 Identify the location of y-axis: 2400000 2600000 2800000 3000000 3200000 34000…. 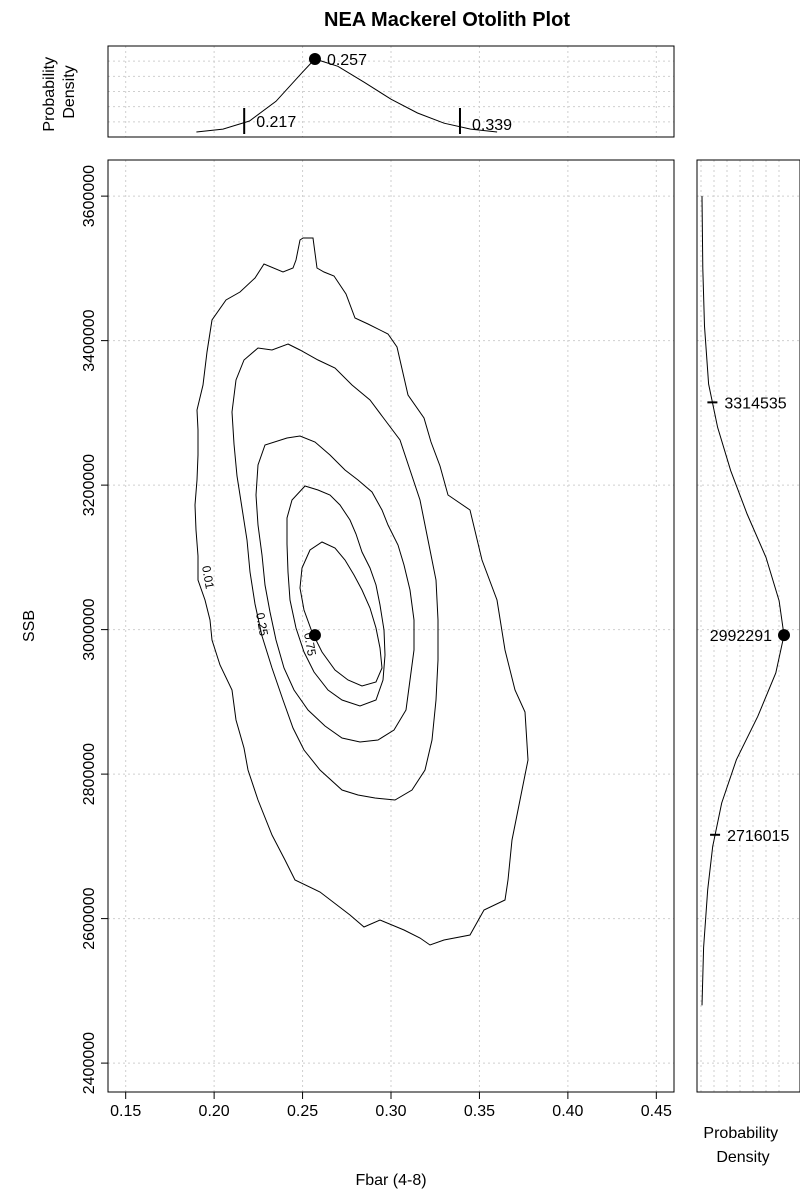
(94, 629).